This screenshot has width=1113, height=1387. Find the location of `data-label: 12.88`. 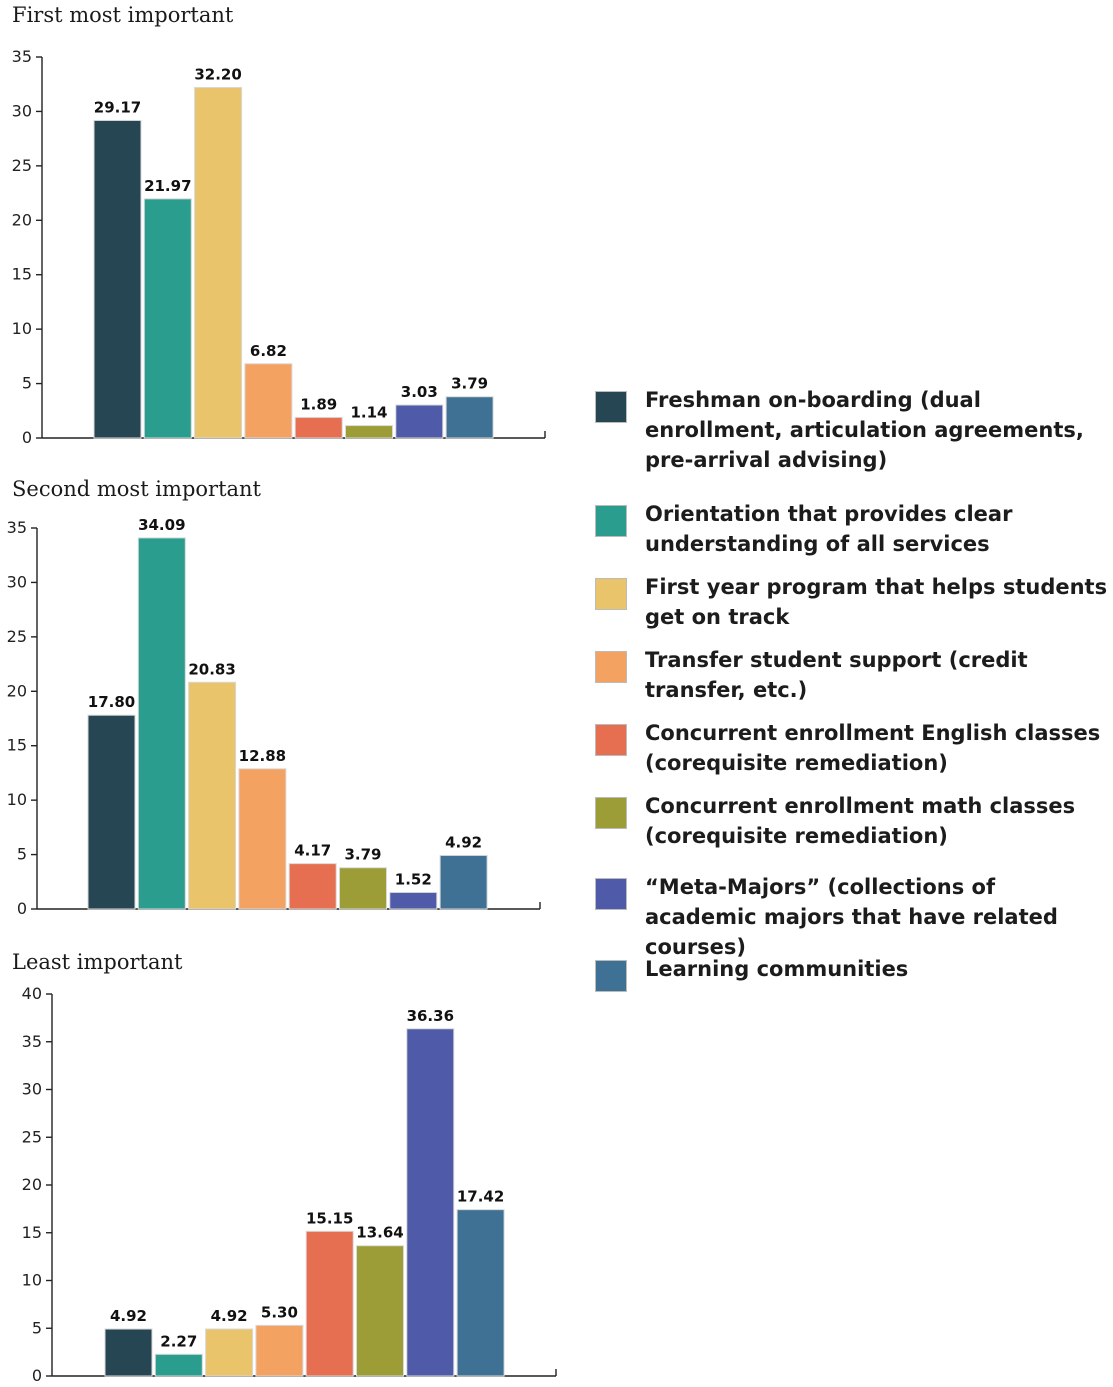

data-label: 12.88 is located at coordinates (262, 756).